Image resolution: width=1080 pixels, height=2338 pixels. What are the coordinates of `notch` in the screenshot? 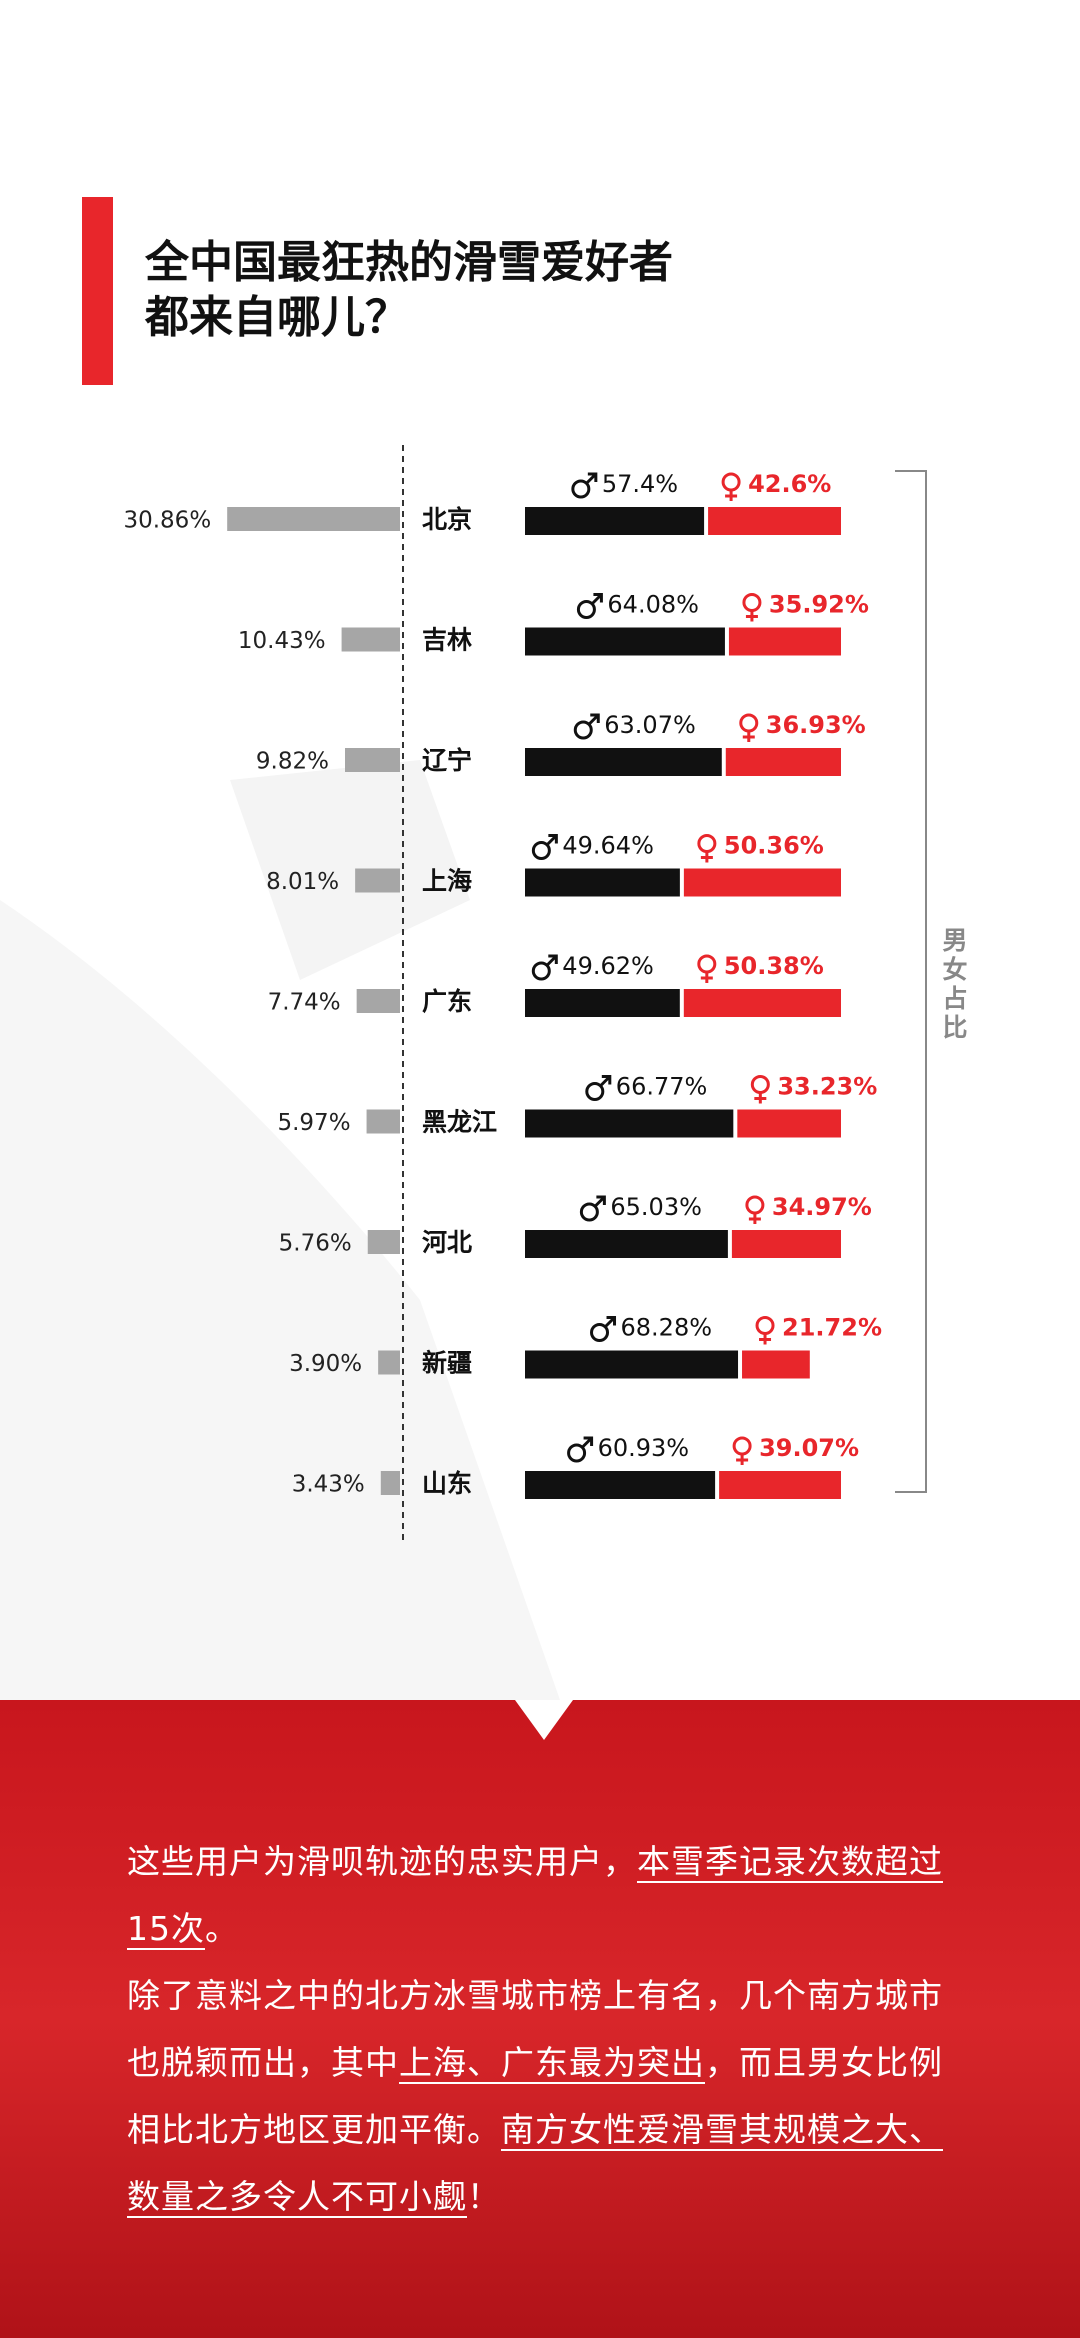 It's located at (544, 1720).